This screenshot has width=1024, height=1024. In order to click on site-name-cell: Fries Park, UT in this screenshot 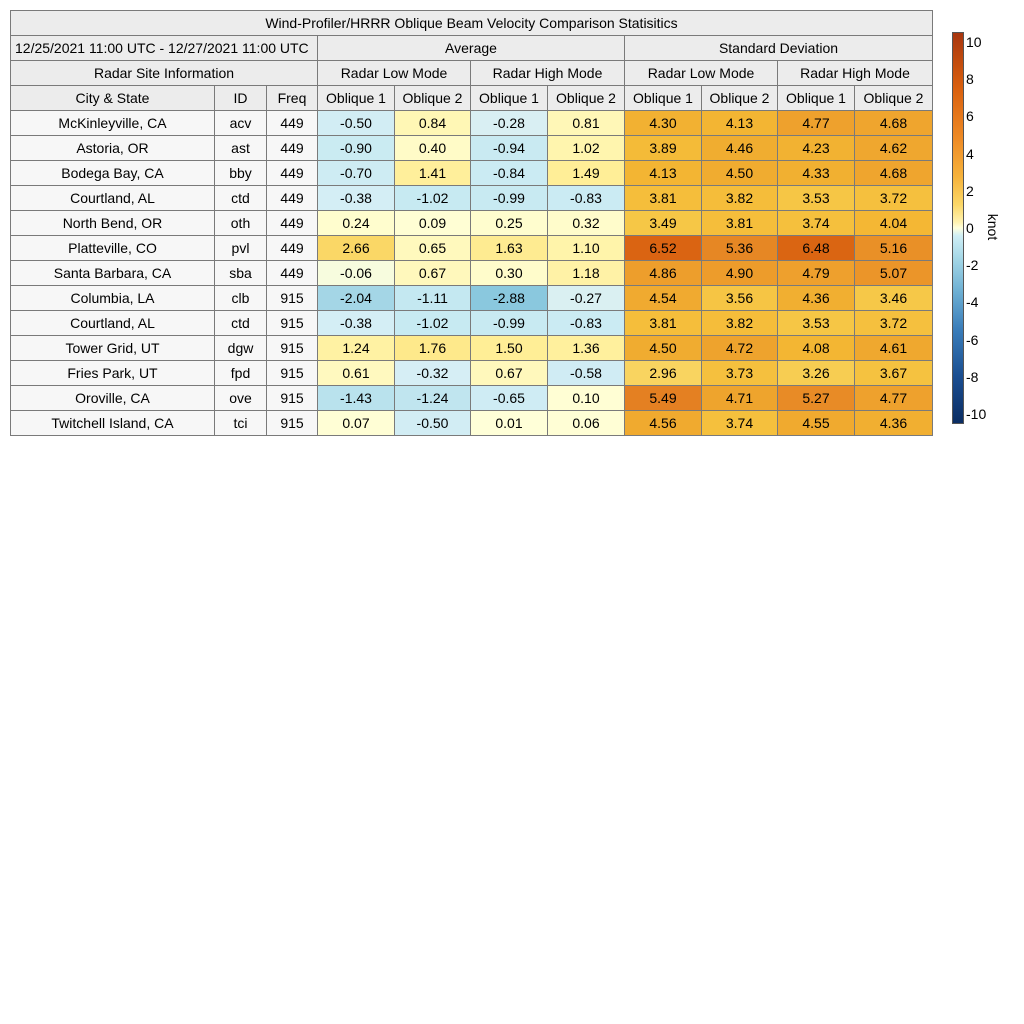, I will do `click(112, 373)`.